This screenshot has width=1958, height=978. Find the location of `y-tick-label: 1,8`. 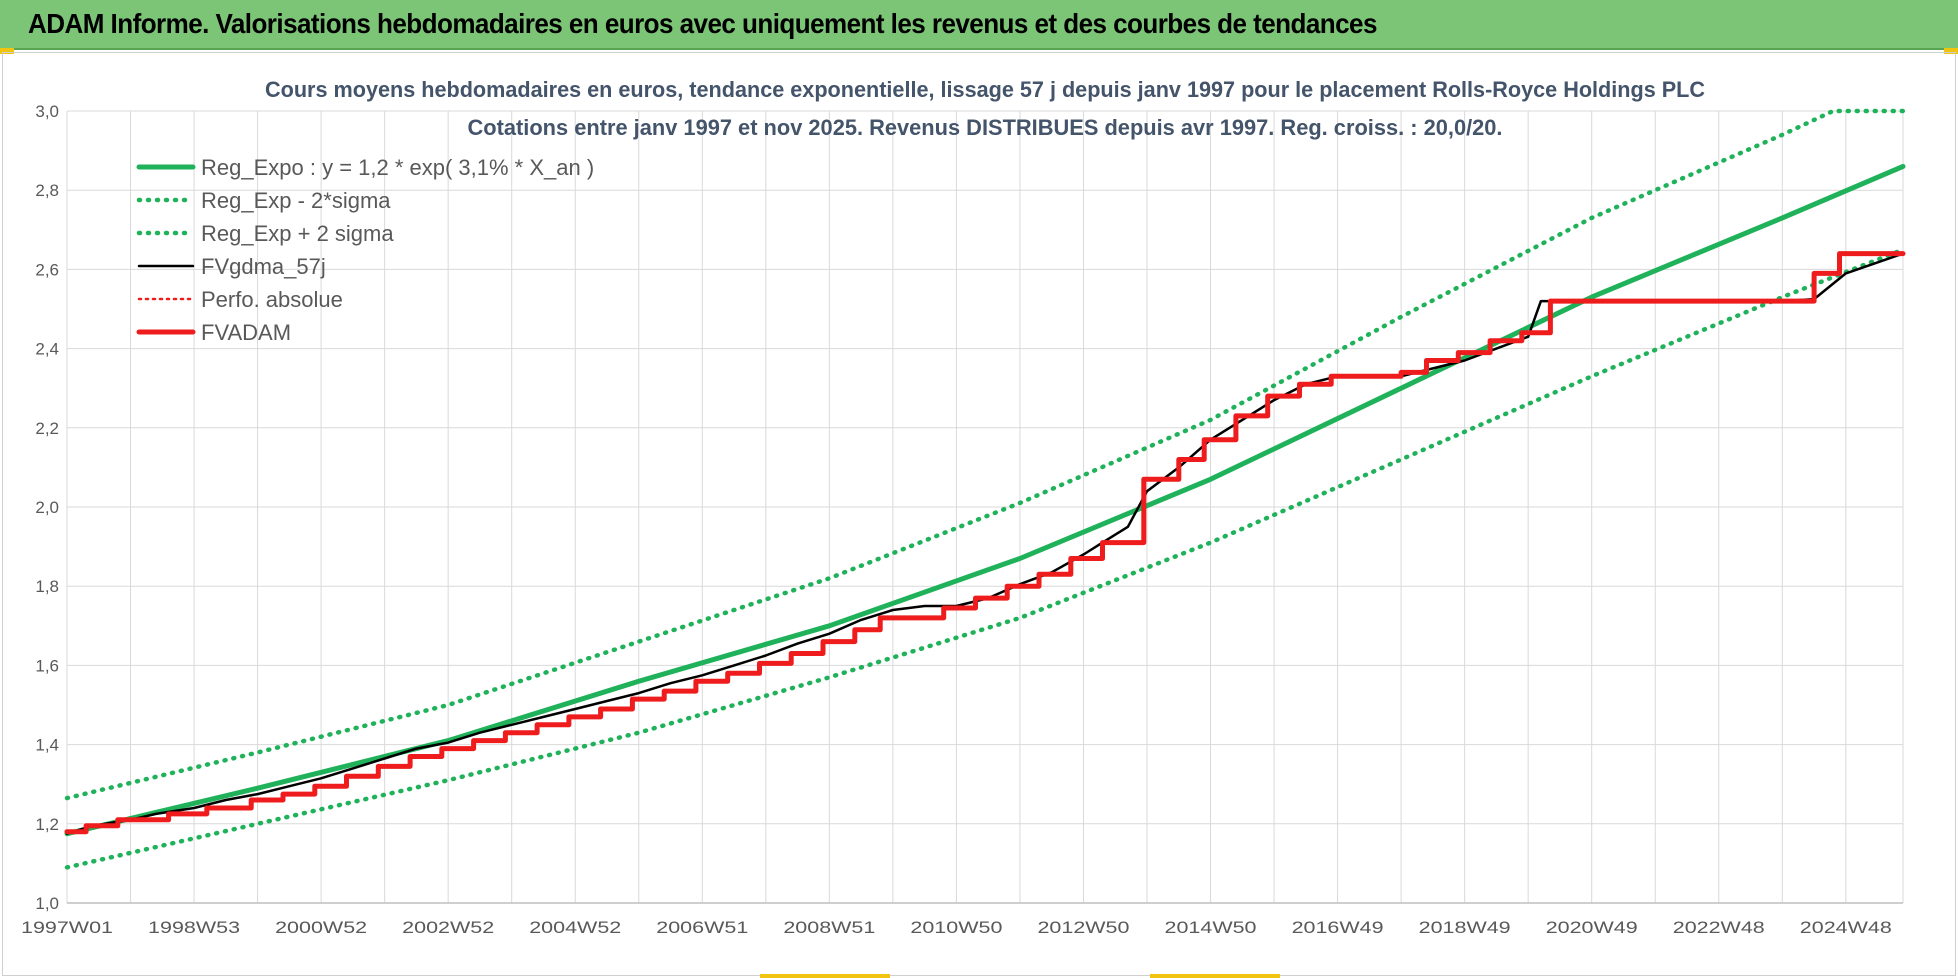

y-tick-label: 1,8 is located at coordinates (47, 586).